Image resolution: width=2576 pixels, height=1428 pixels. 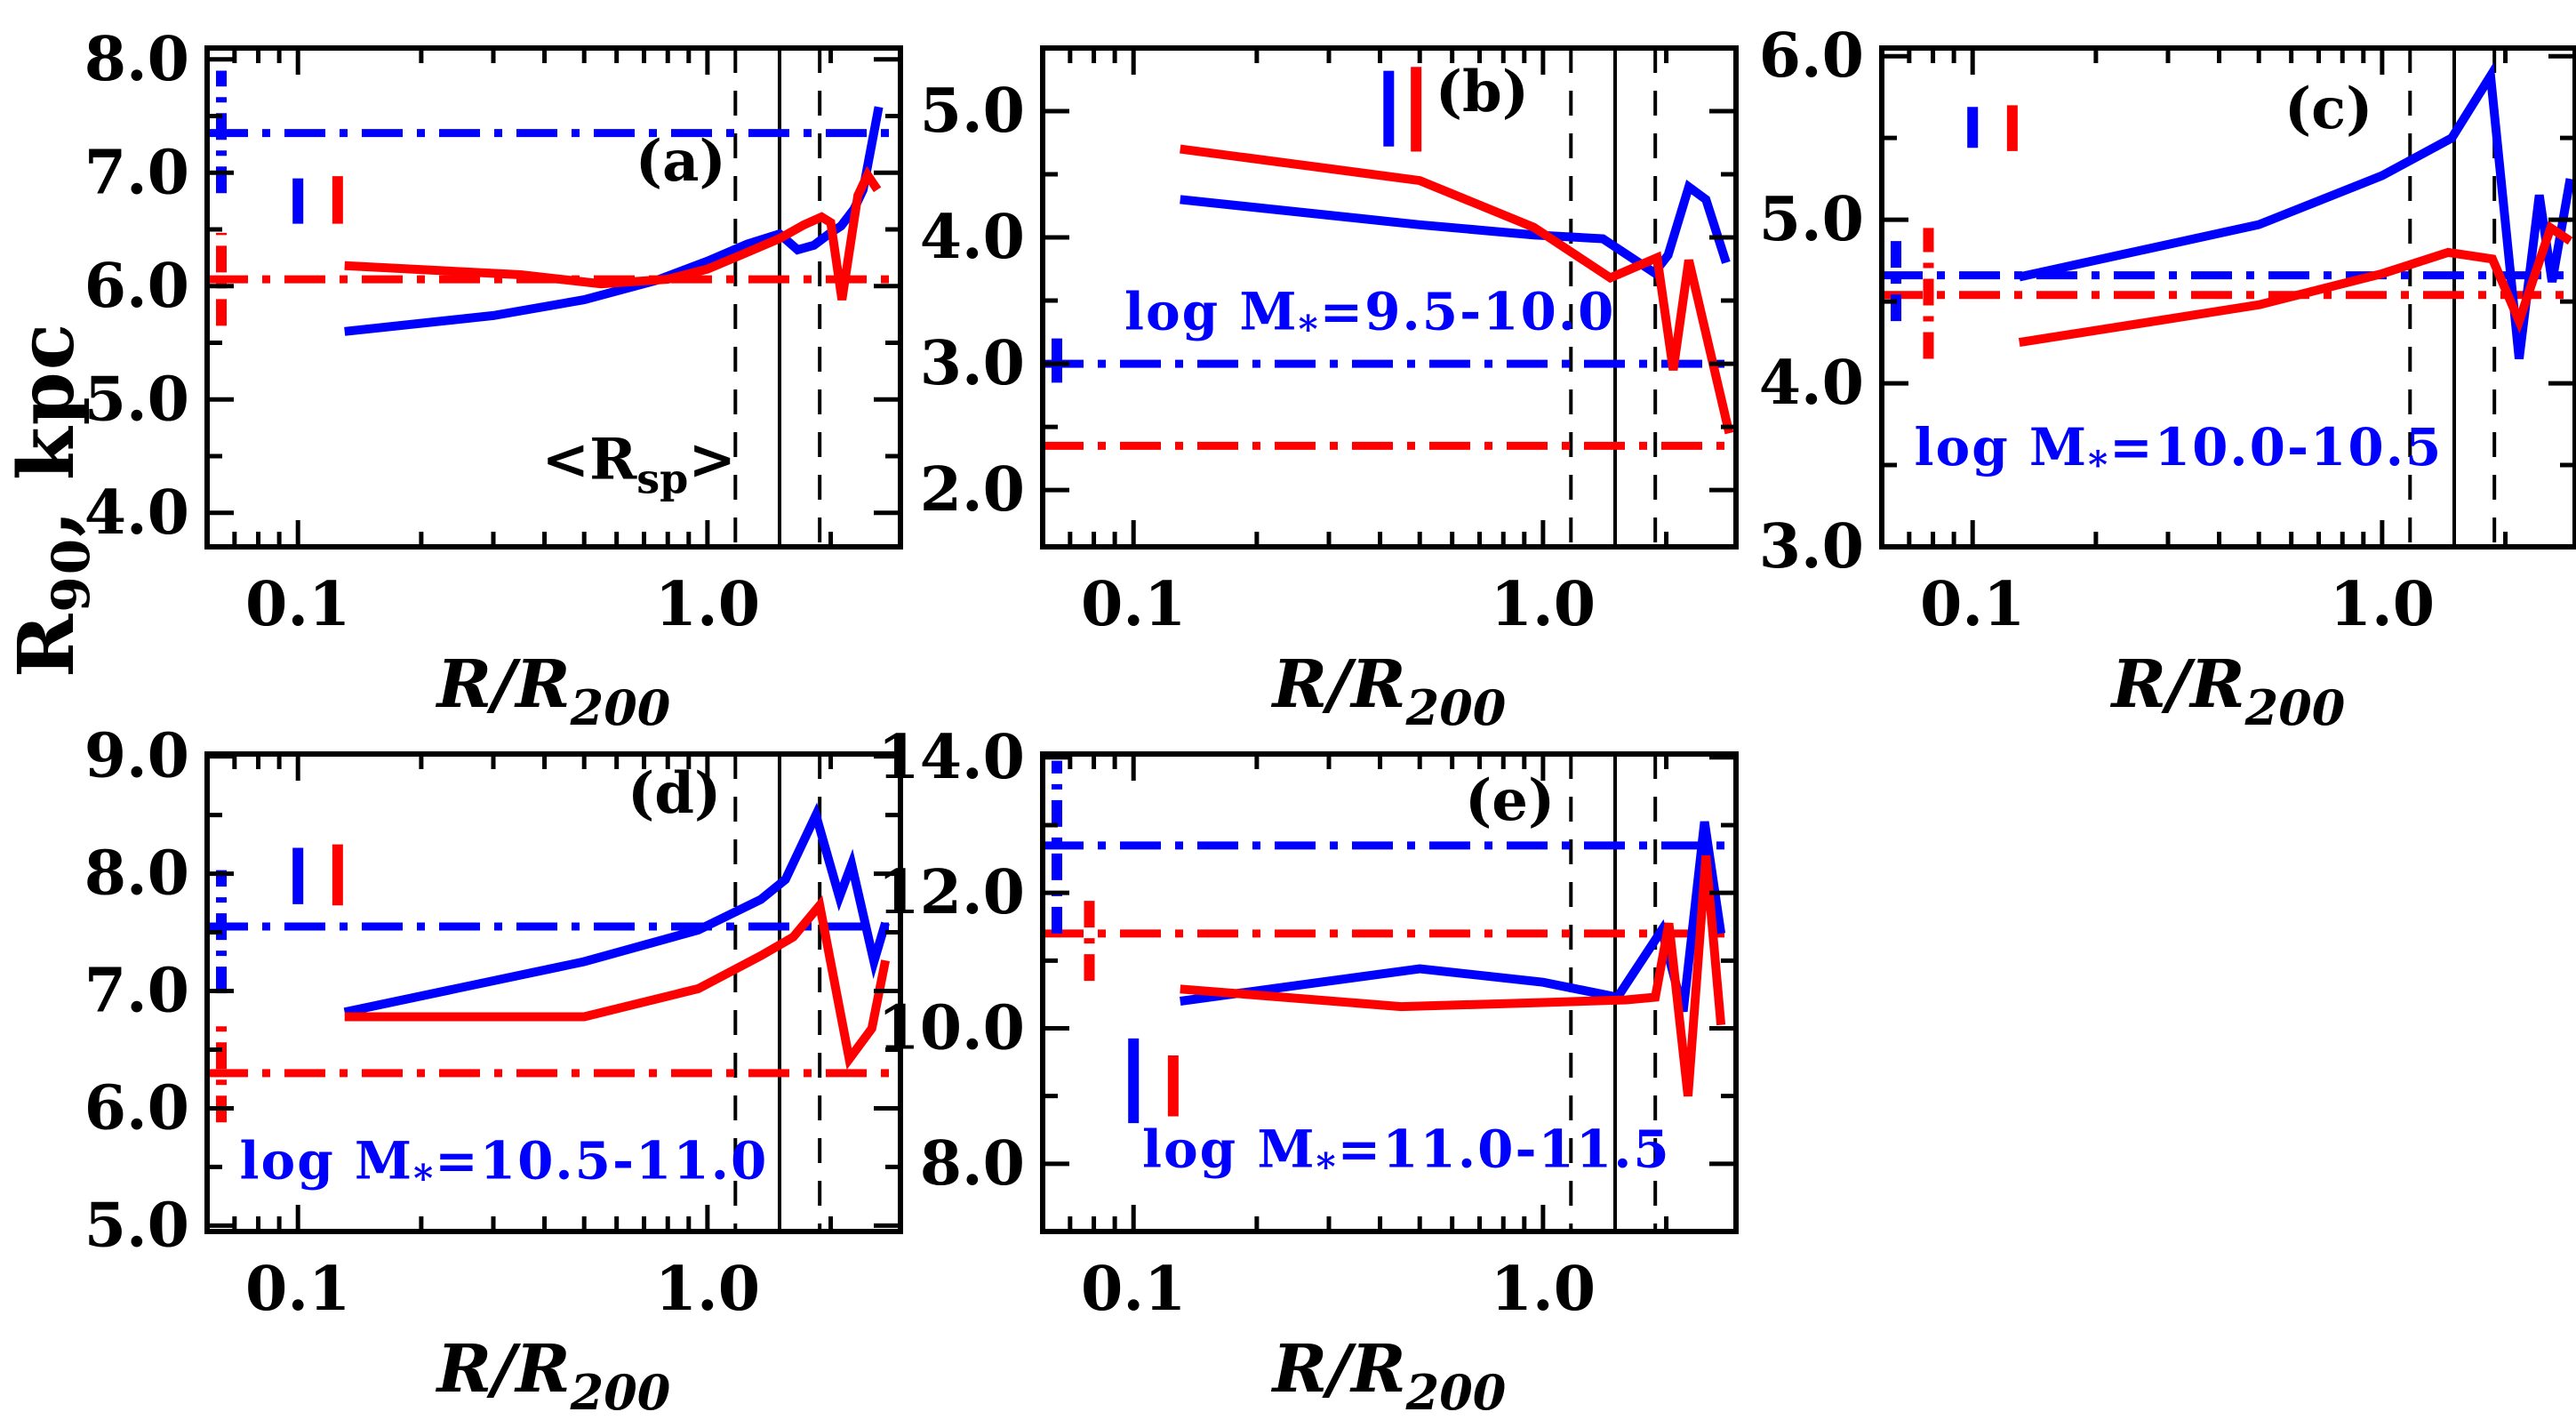 What do you see at coordinates (712, 460) in the screenshot?
I see `rsp-label-post: >` at bounding box center [712, 460].